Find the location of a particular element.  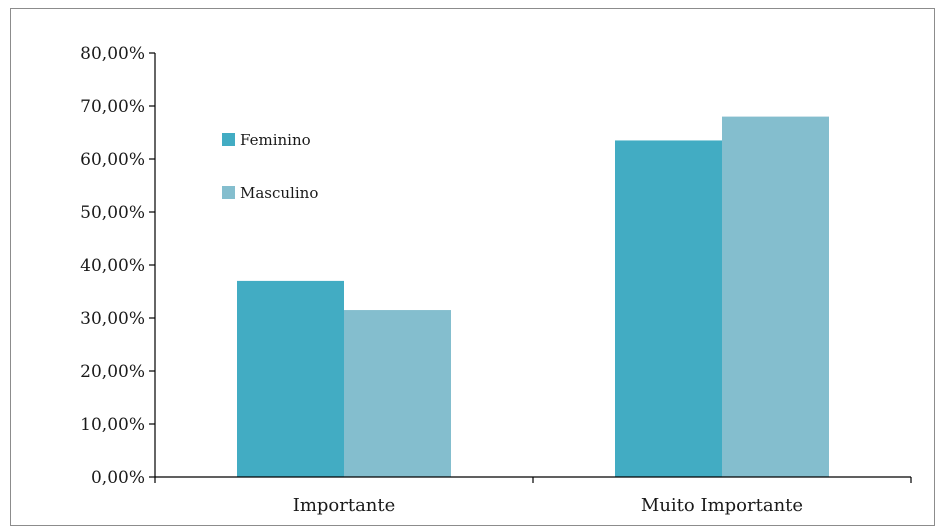

legend: Feminino Masculino is located at coordinates (270, 166).